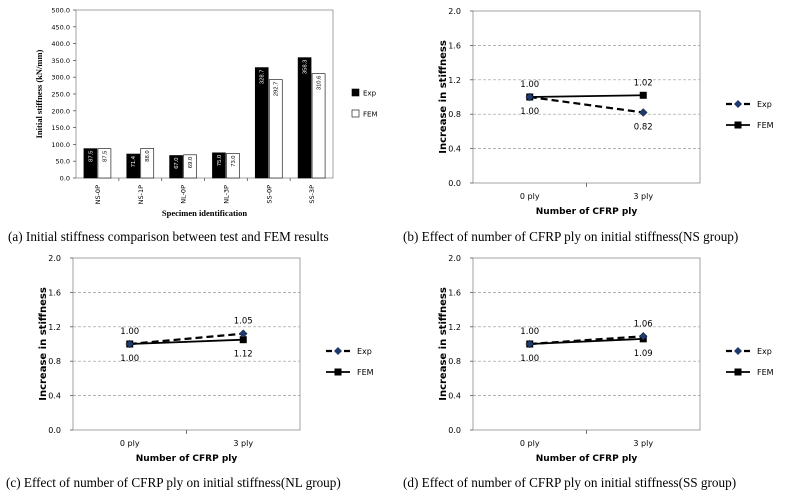 This screenshot has width=800, height=498. Describe the element at coordinates (312, 194) in the screenshot. I see `x-tick-label: SS-3P` at that location.